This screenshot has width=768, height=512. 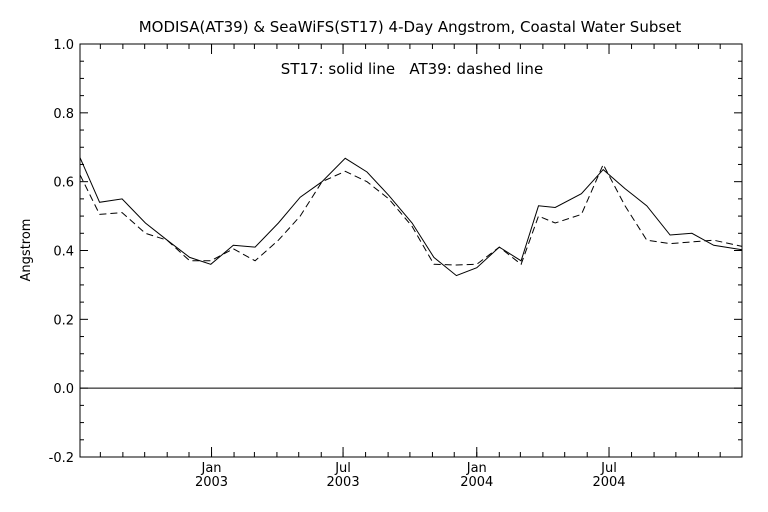 What do you see at coordinates (63, 252) in the screenshot?
I see `y-tick-label: 0.4` at bounding box center [63, 252].